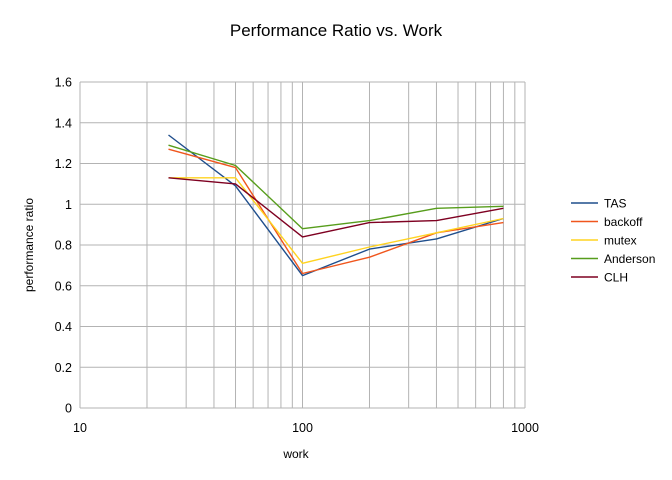 The image size is (672, 480). Describe the element at coordinates (63, 368) in the screenshot. I see `y-tick-label: 0.2` at that location.